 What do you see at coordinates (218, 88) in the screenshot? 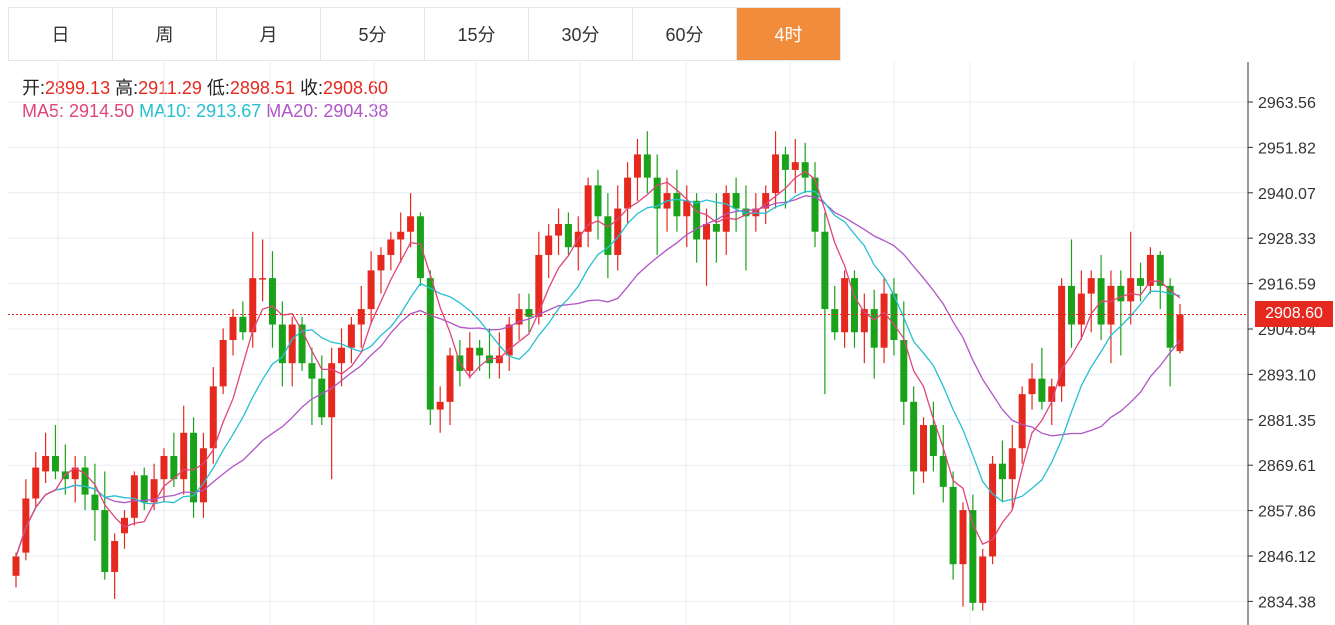
I see `low-label: 低:` at bounding box center [218, 88].